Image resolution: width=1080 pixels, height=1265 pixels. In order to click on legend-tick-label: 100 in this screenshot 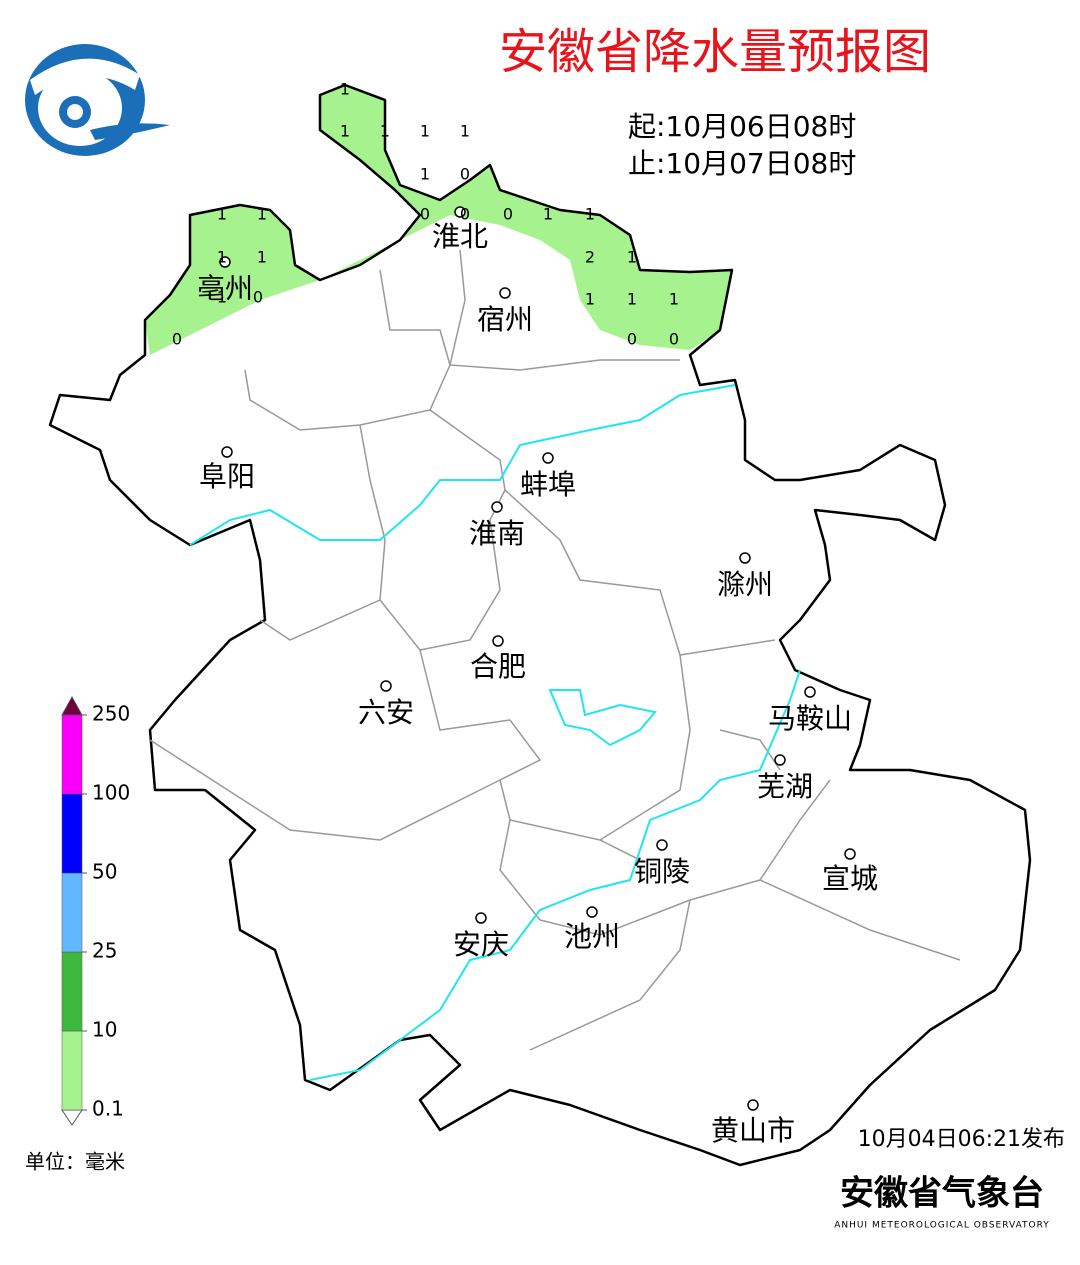, I will do `click(111, 793)`.